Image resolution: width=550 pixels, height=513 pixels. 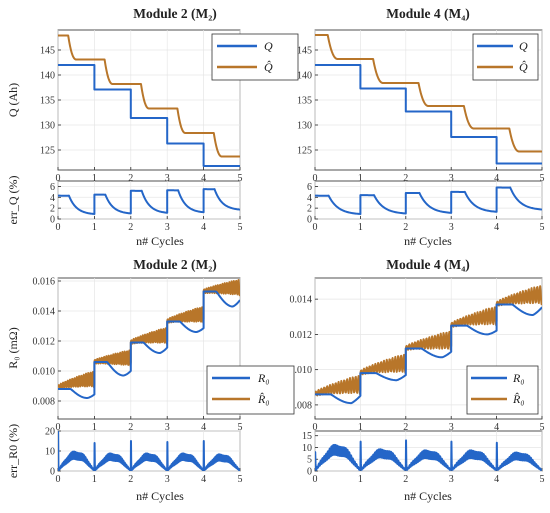 I want to click on legend-label-qhat: Q̂, so click(x=268, y=67).